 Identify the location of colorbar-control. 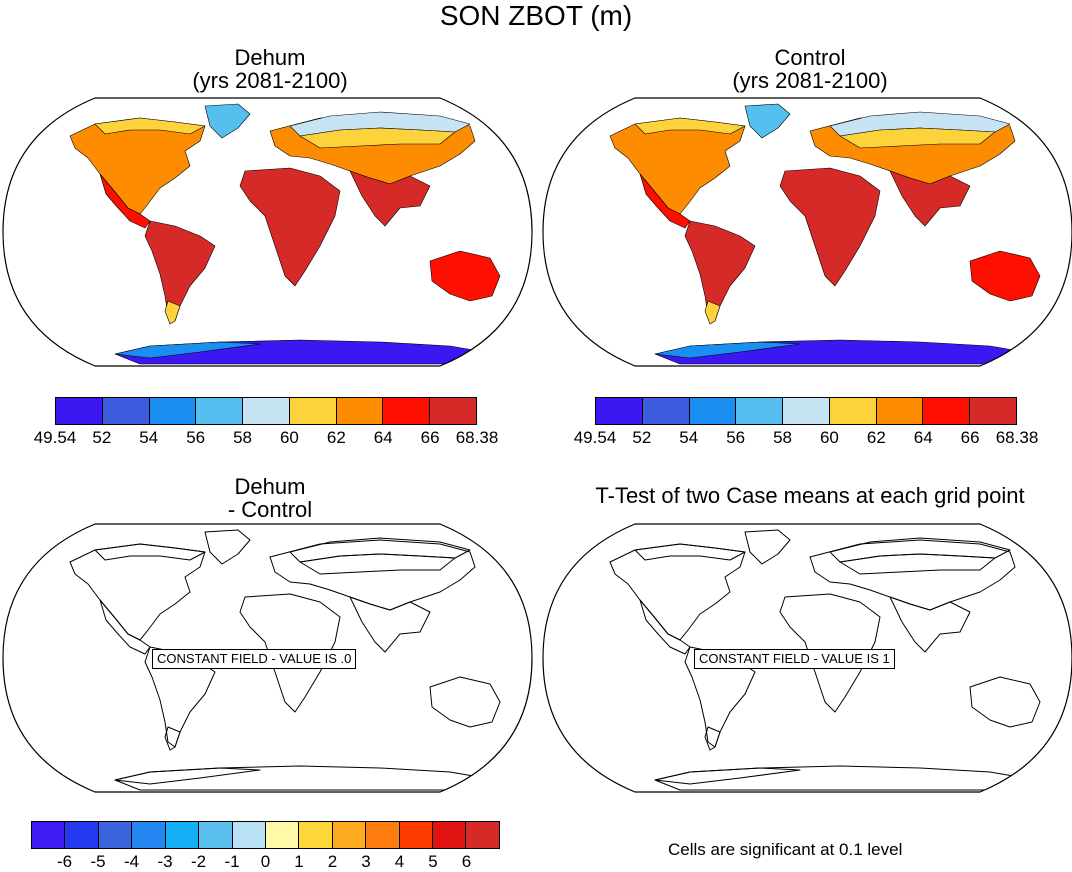
(806, 411).